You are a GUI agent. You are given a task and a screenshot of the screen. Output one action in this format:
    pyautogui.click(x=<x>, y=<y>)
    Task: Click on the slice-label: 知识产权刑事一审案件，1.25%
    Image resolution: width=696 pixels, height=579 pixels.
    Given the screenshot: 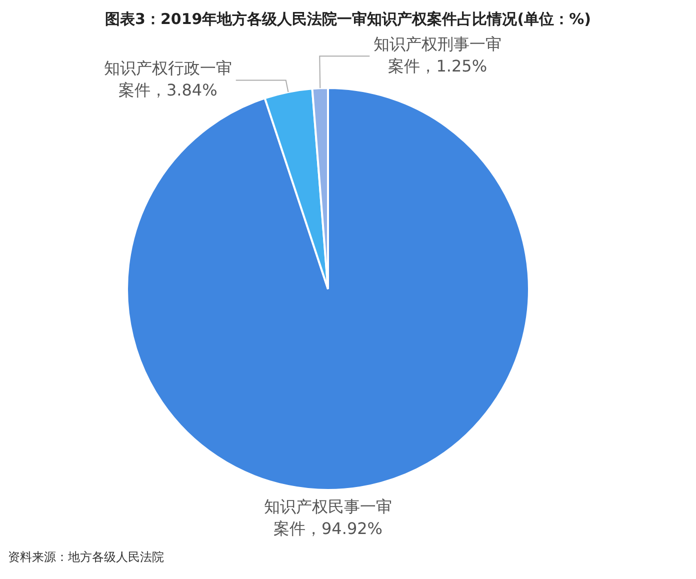 What is the action you would take?
    pyautogui.click(x=438, y=55)
    